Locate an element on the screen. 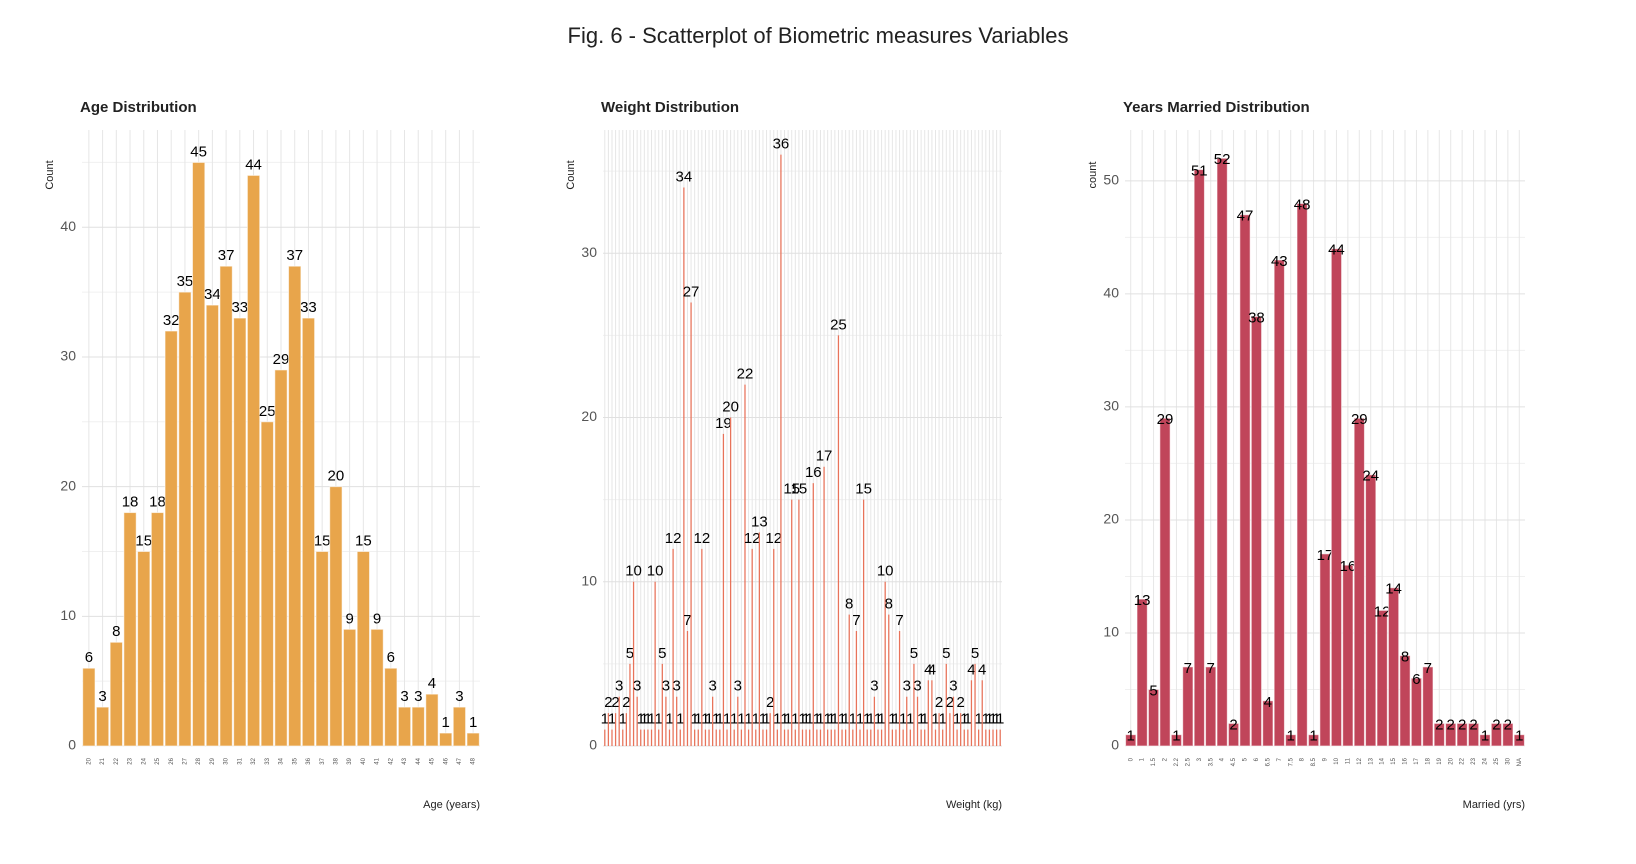 Image resolution: width=1636 pixels, height=864 pixels. data-label: 5 is located at coordinates (975, 653).